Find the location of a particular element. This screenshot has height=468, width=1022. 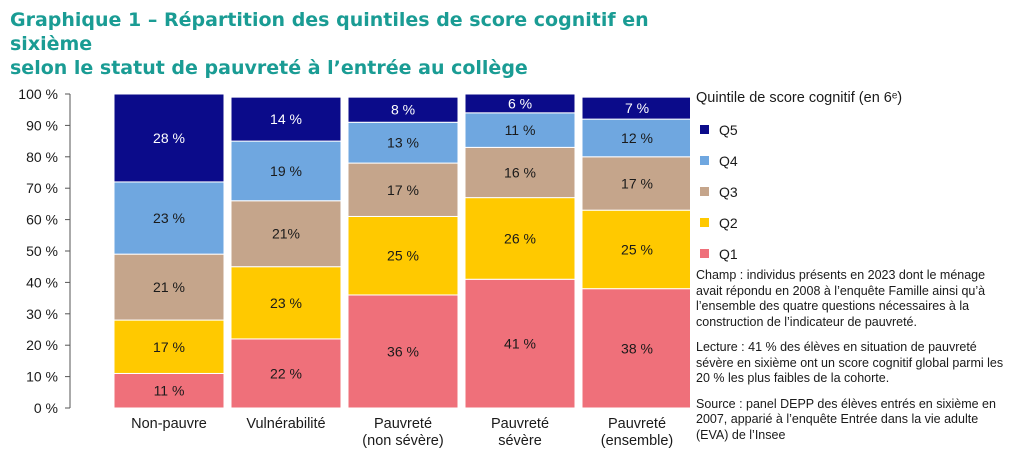

y-tick-label: 0 % is located at coordinates (46, 408).